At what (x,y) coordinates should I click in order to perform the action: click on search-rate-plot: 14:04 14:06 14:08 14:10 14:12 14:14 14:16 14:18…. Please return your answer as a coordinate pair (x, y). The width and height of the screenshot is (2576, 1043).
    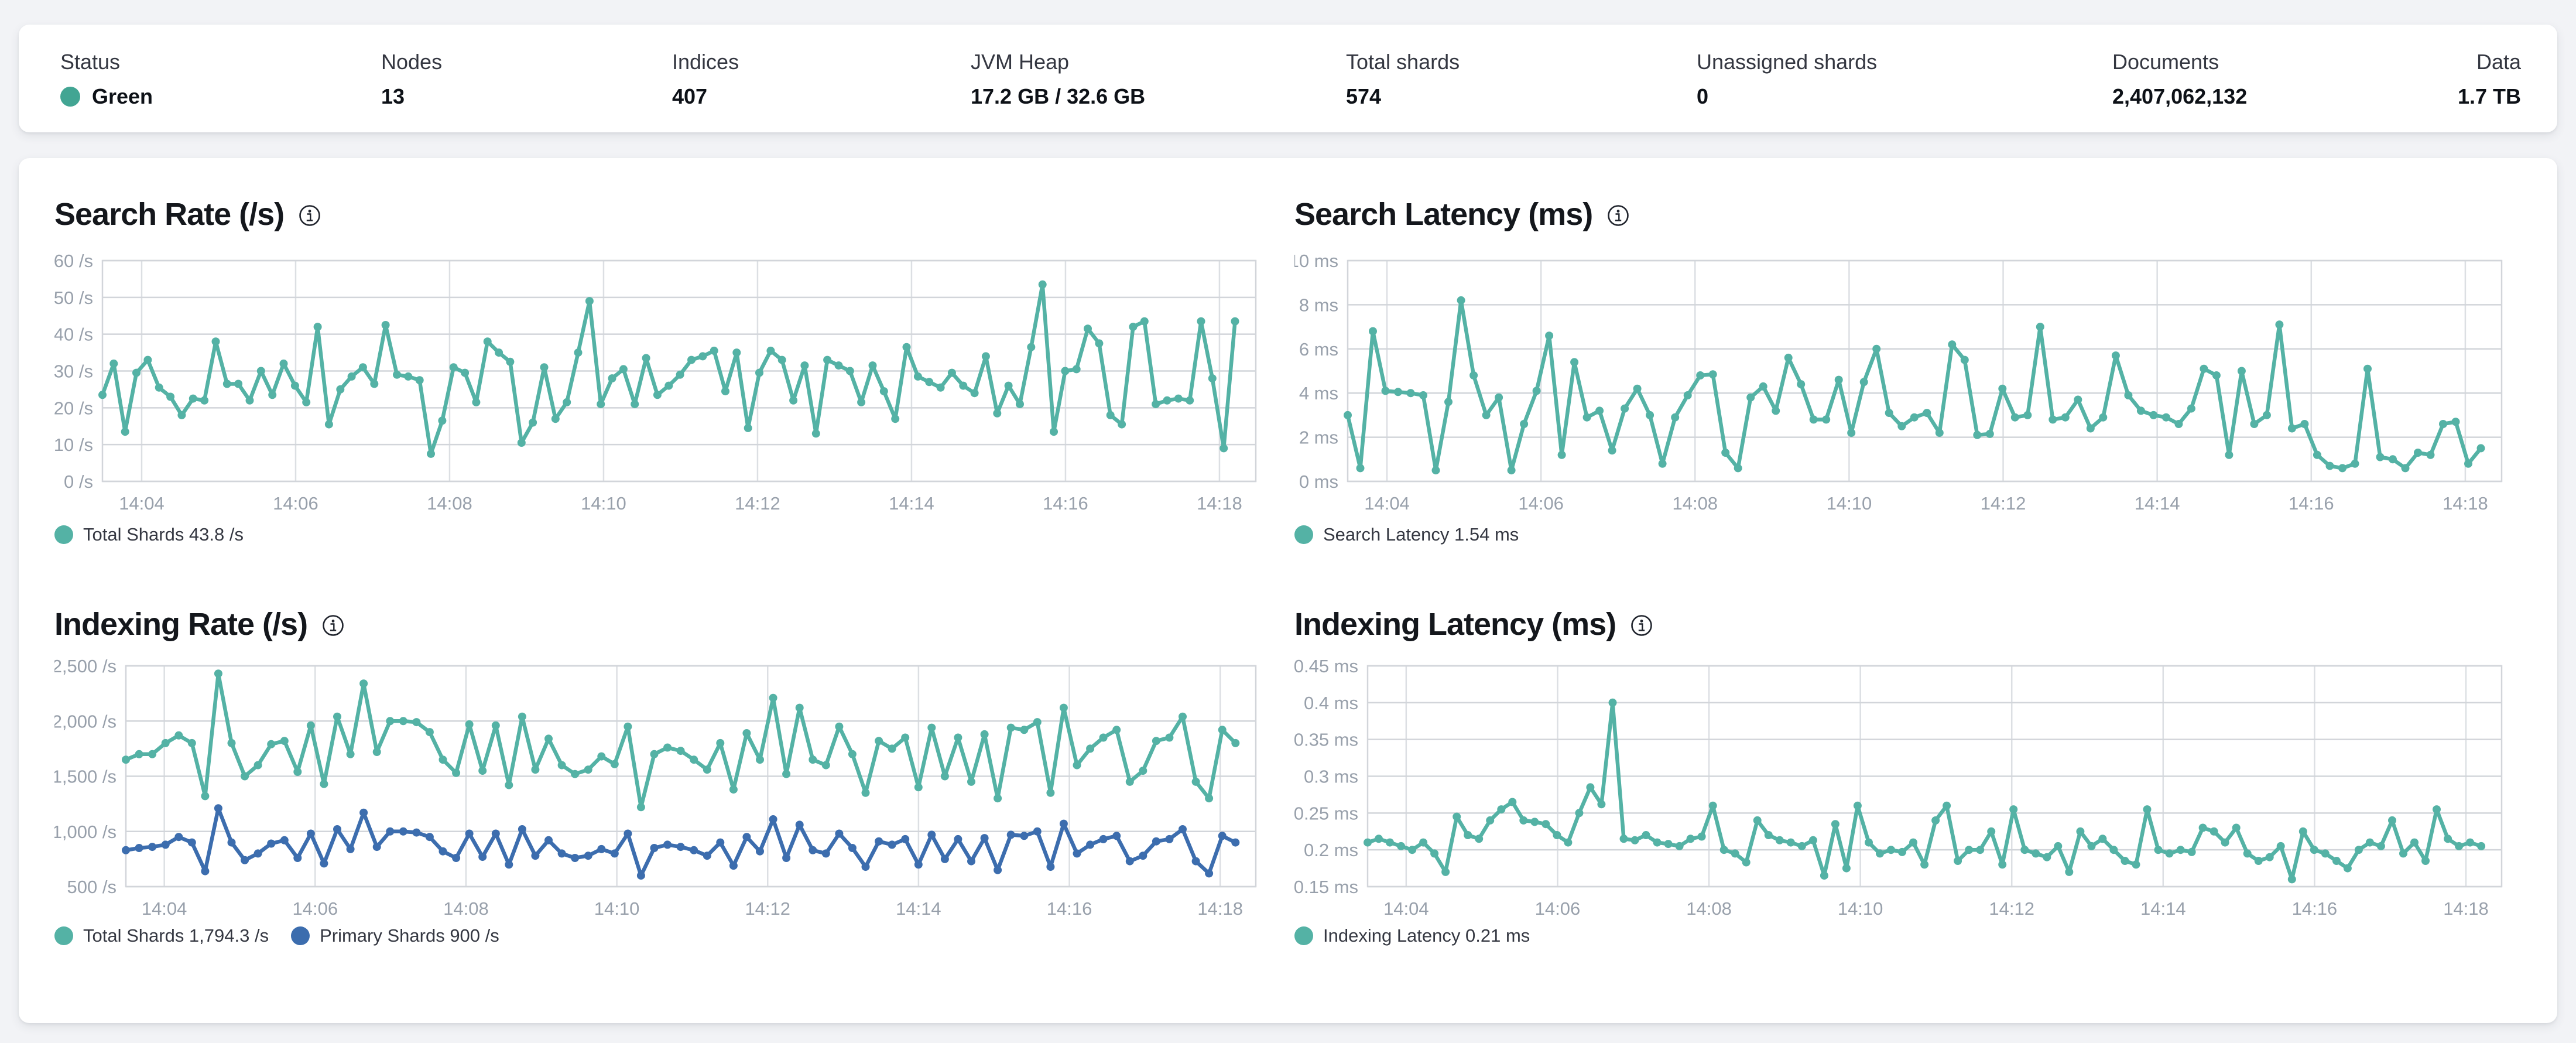
    Looking at the image, I should click on (655, 383).